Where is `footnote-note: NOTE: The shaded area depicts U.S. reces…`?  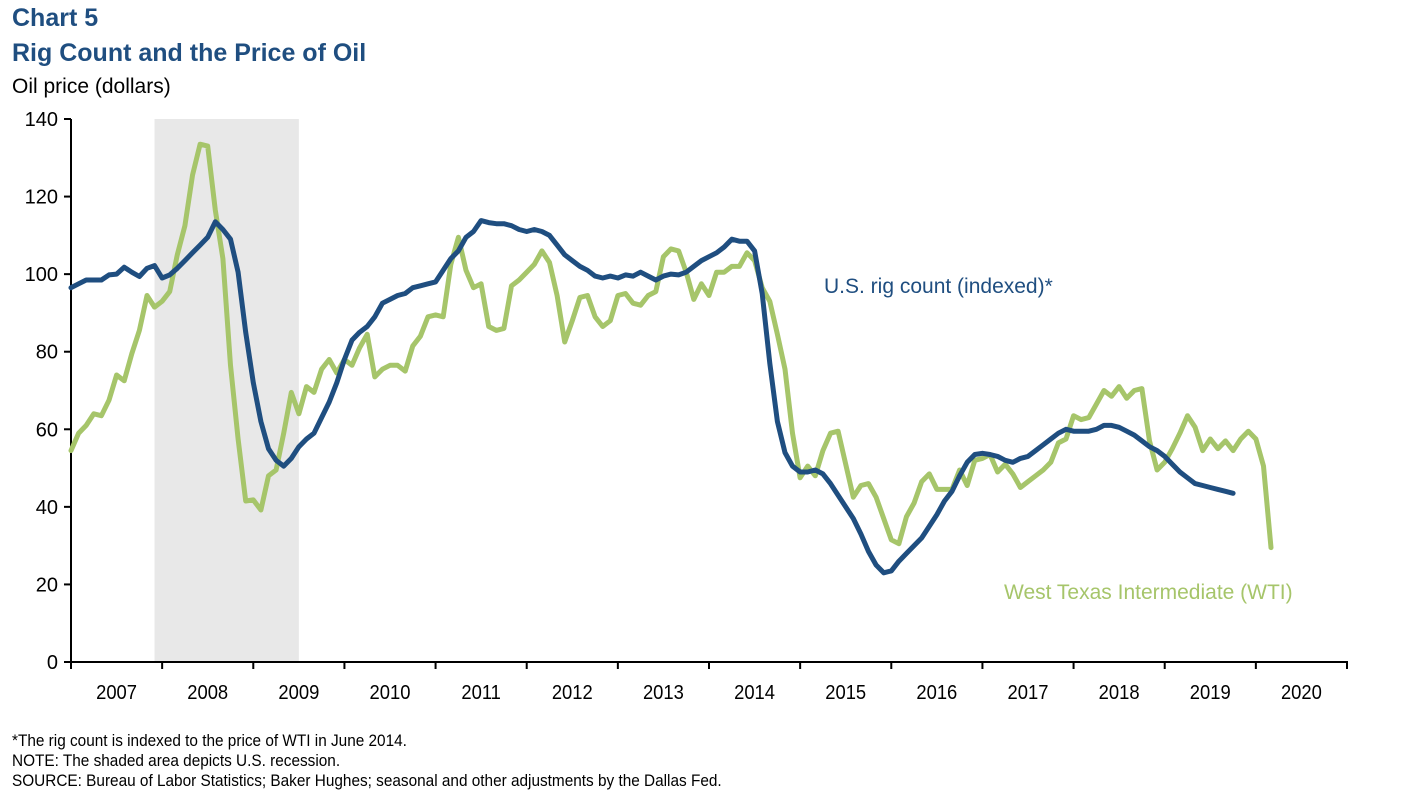 footnote-note: NOTE: The shaded area depicts U.S. reces… is located at coordinates (176, 761).